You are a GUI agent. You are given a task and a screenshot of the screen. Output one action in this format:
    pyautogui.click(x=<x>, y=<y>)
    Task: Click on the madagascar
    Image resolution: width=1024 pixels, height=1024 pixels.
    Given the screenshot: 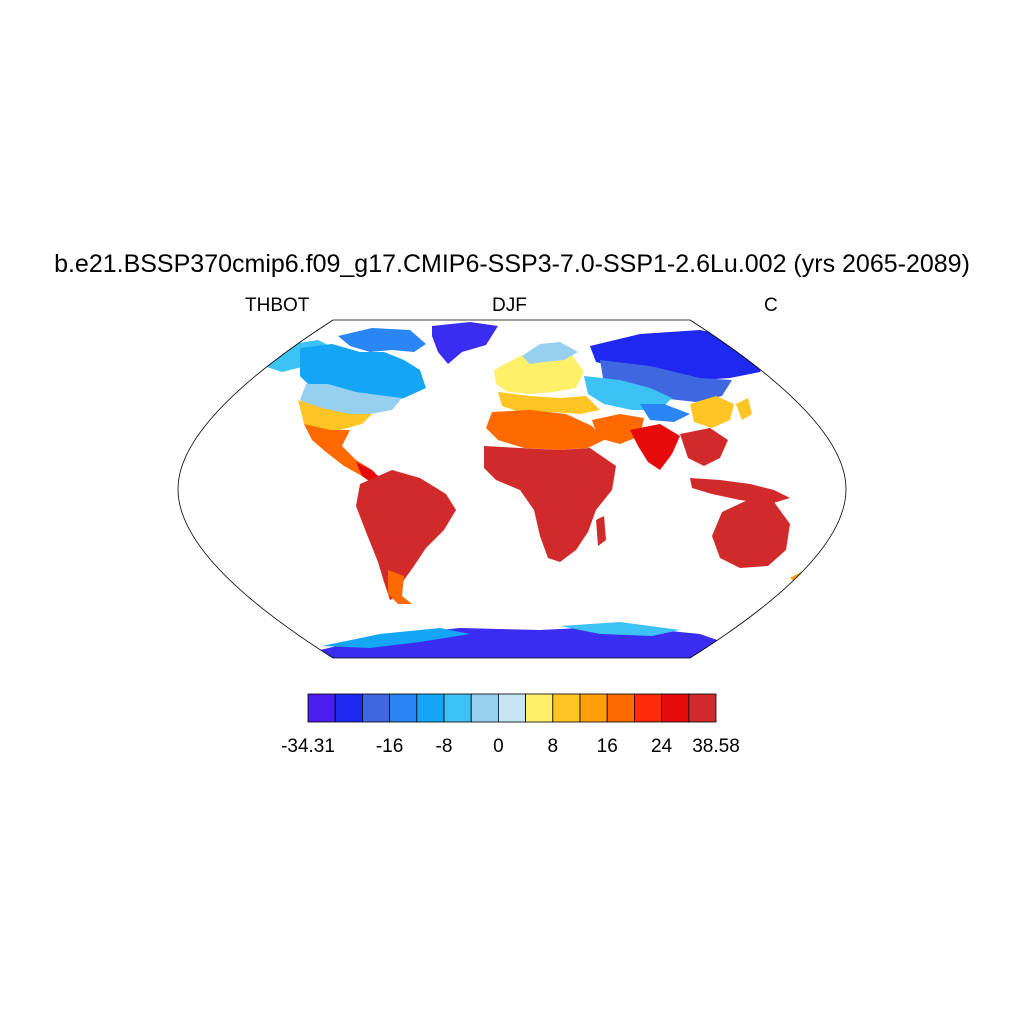 What is the action you would take?
    pyautogui.click(x=601, y=531)
    